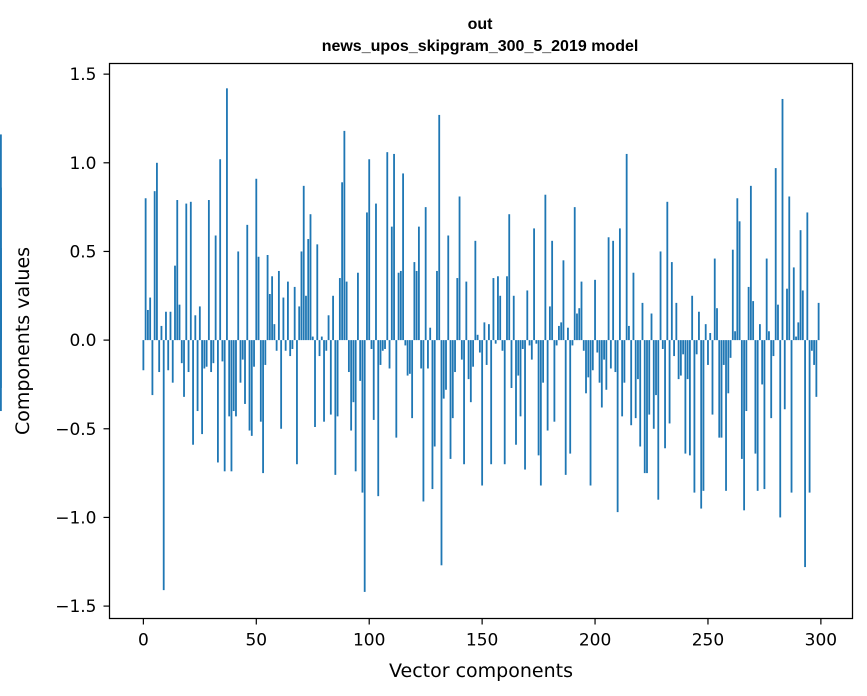 The width and height of the screenshot is (867, 696). Describe the element at coordinates (82, 75) in the screenshot. I see `y-tick-label: 1.5` at that location.